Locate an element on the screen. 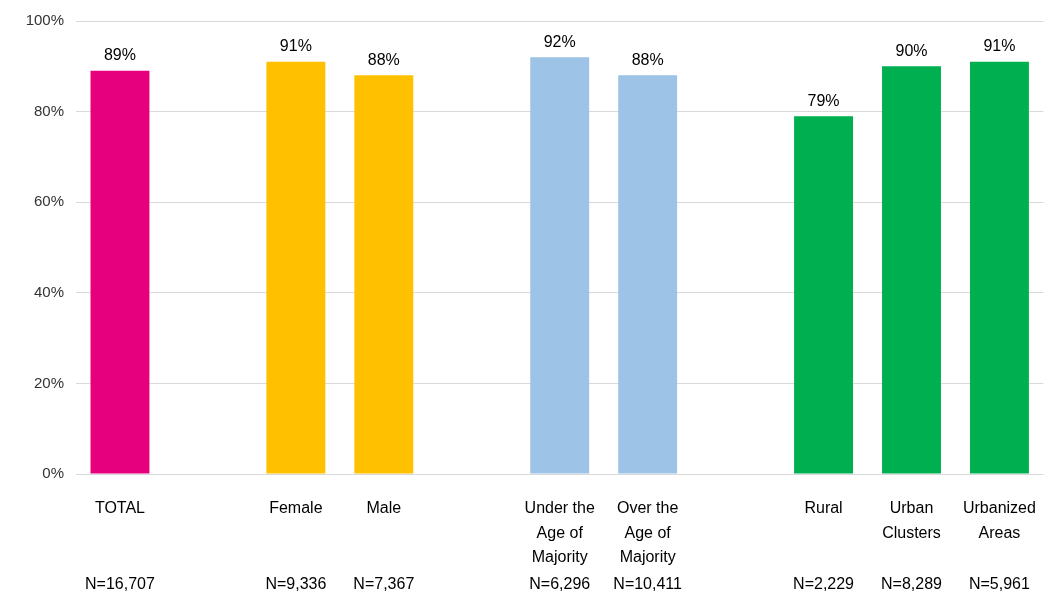  y-tick-label: 40% is located at coordinates (48, 291).